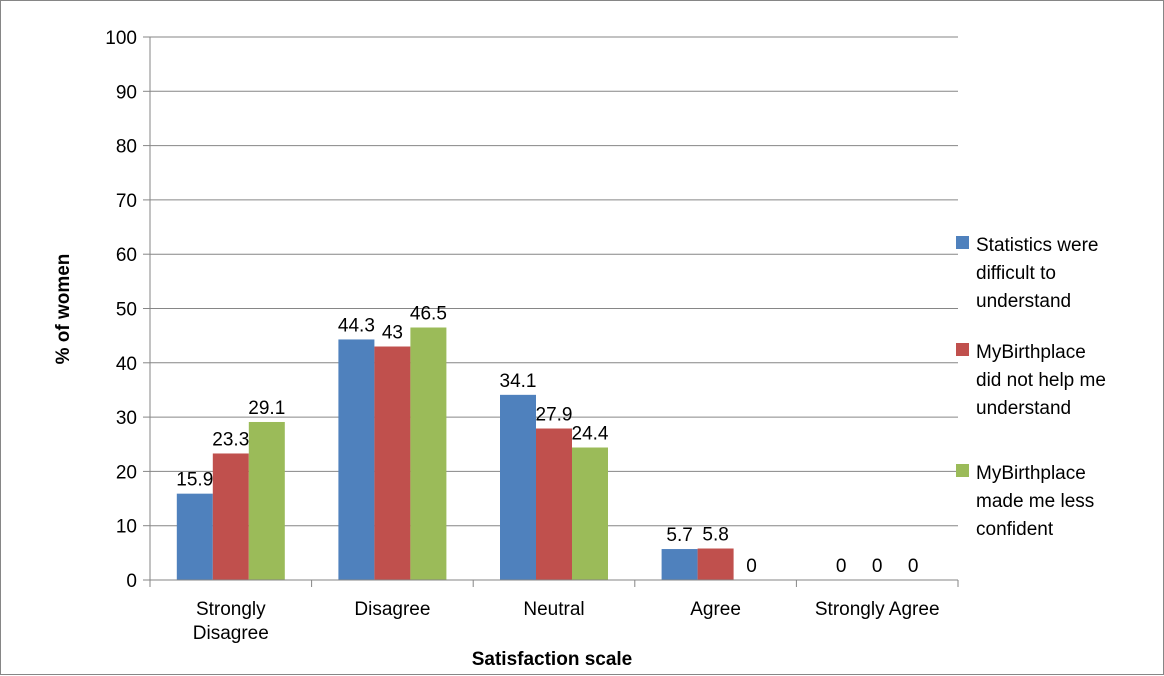 The height and width of the screenshot is (676, 1164). What do you see at coordinates (126, 364) in the screenshot?
I see `y-tick-label: 40` at bounding box center [126, 364].